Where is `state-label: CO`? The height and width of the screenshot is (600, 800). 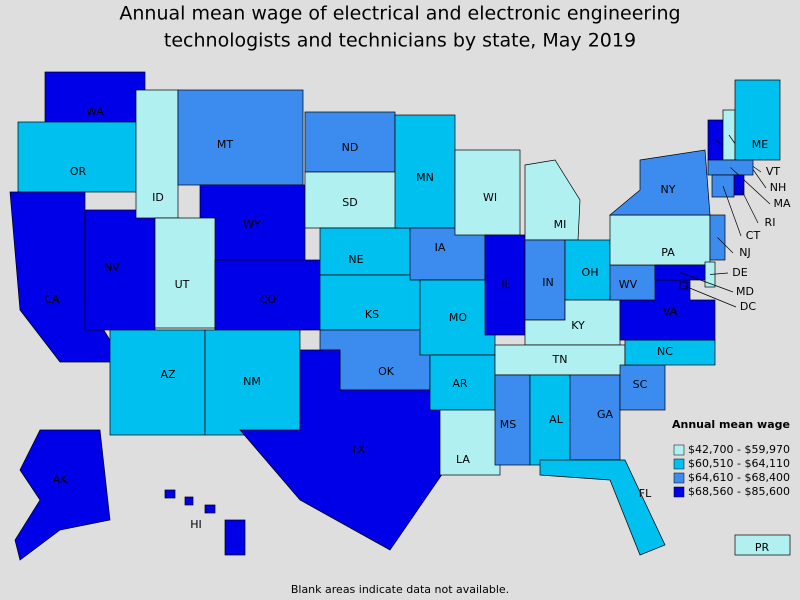
state-label: CO is located at coordinates (268, 299).